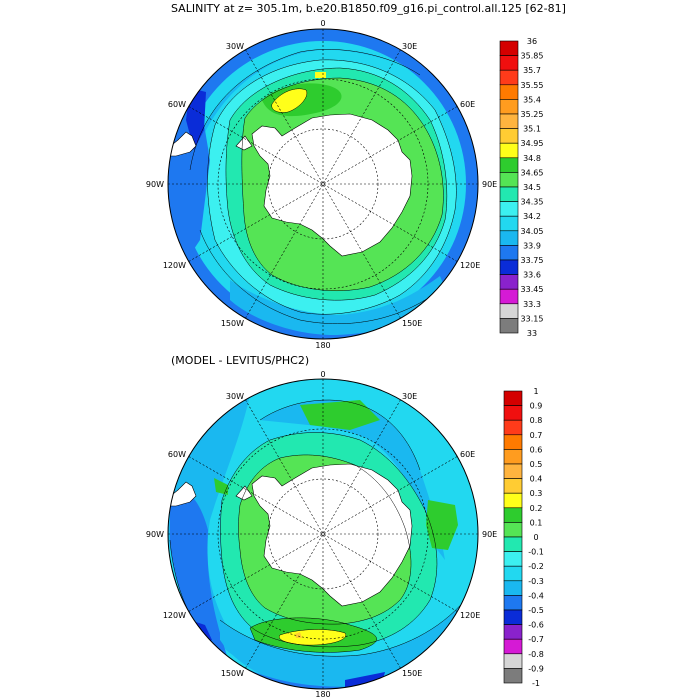  Describe the element at coordinates (532, 231) in the screenshot. I see `colorbar-label: 34.05` at that location.